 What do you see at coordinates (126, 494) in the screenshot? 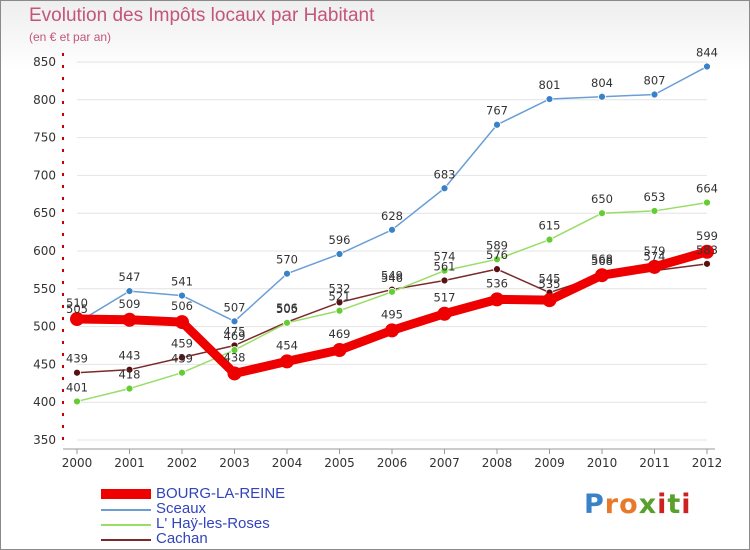
I see `legend-swatch-bourg-la-reine` at bounding box center [126, 494].